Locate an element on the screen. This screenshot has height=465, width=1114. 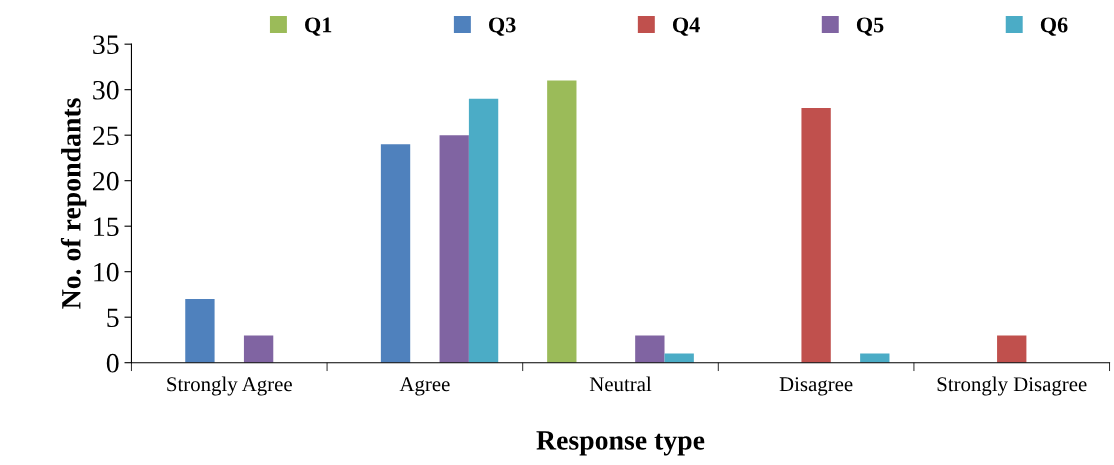
y-tick-label: 10 is located at coordinates (106, 272).